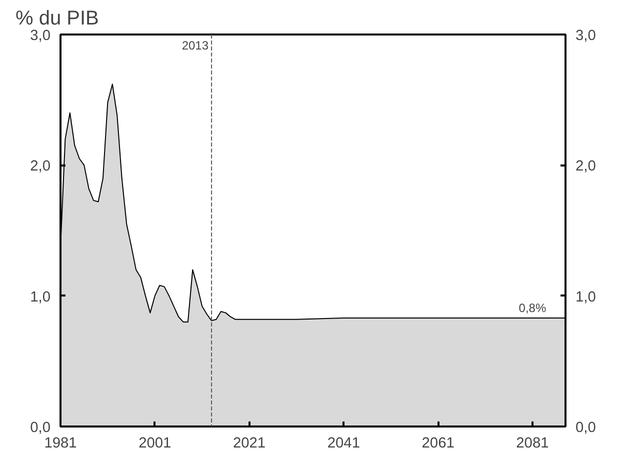 This screenshot has height=456, width=628. I want to click on y-tick-label: 1,0, so click(40, 297).